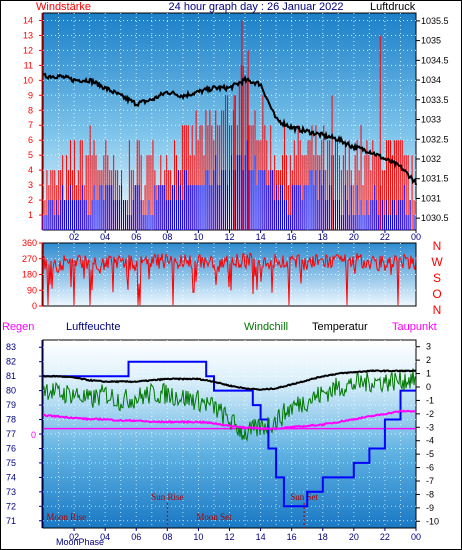 Image resolution: width=462 pixels, height=550 pixels. Describe the element at coordinates (11, 391) in the screenshot. I see `humidity-tick-label: 80` at that location.